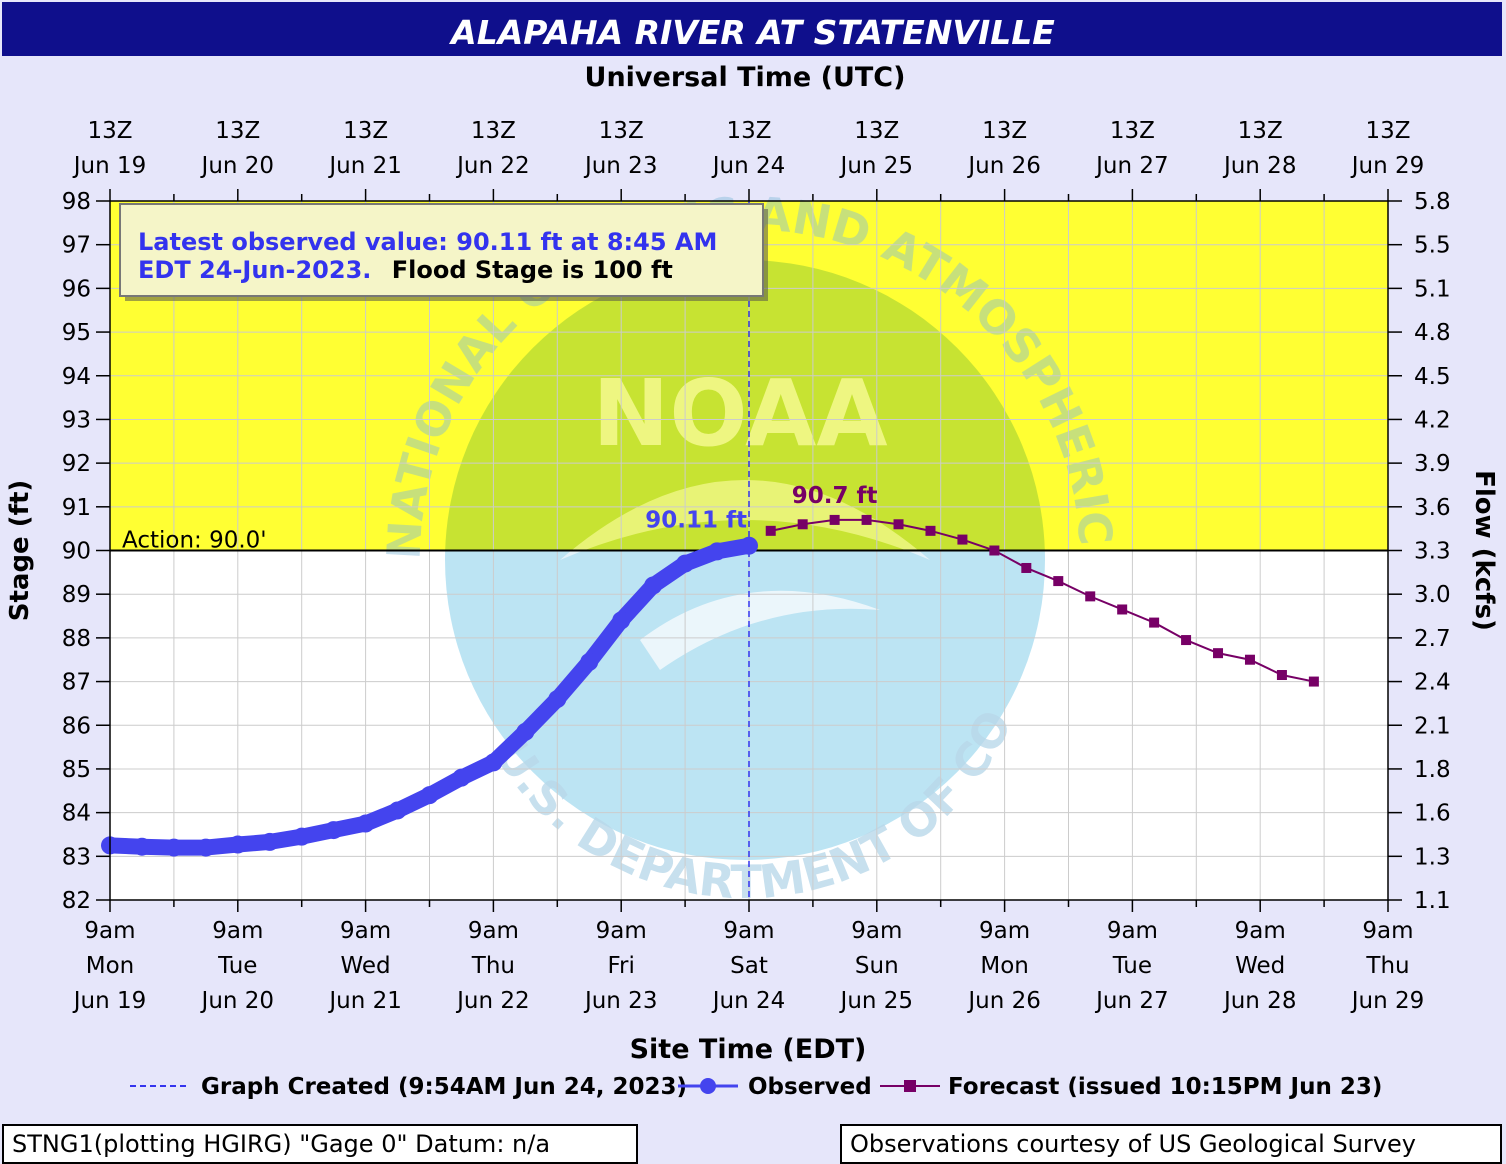 Image resolution: width=1506 pixels, height=1164 pixels. I want to click on legend-observed: Observed, so click(810, 1087).